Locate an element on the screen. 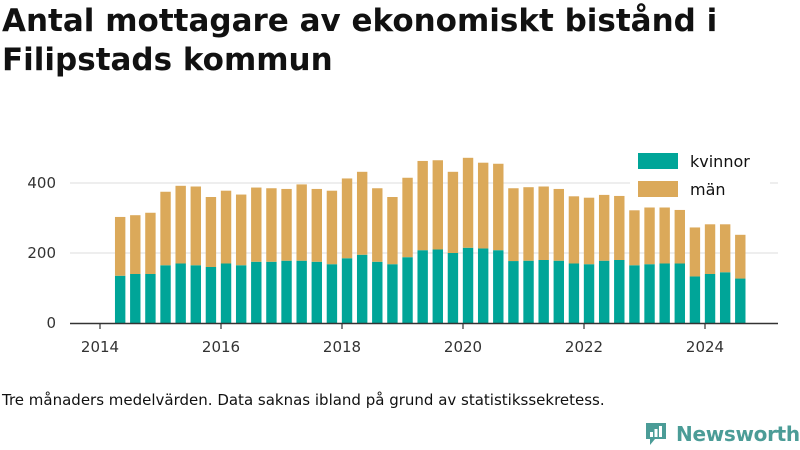 The width and height of the screenshot is (800, 450). newsworthy-brand: Newsworthy is located at coordinates (722, 434).